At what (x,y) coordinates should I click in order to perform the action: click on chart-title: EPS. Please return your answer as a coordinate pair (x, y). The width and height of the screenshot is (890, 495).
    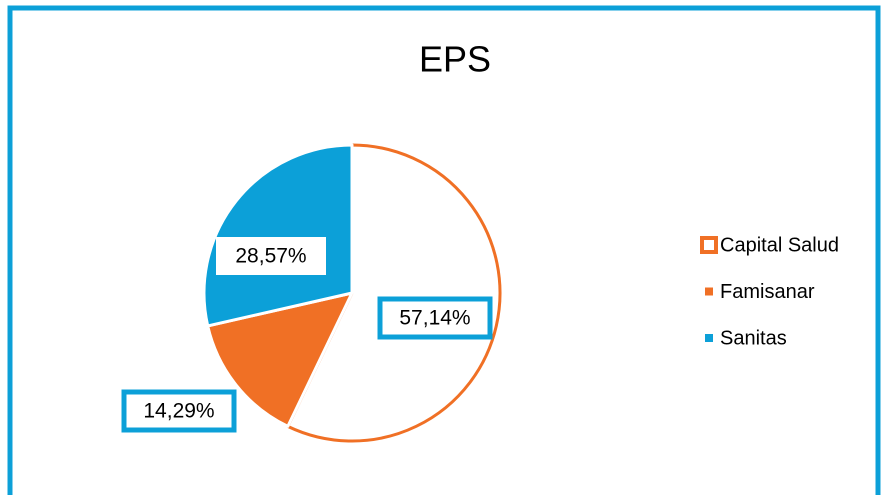
    Looking at the image, I should click on (455, 59).